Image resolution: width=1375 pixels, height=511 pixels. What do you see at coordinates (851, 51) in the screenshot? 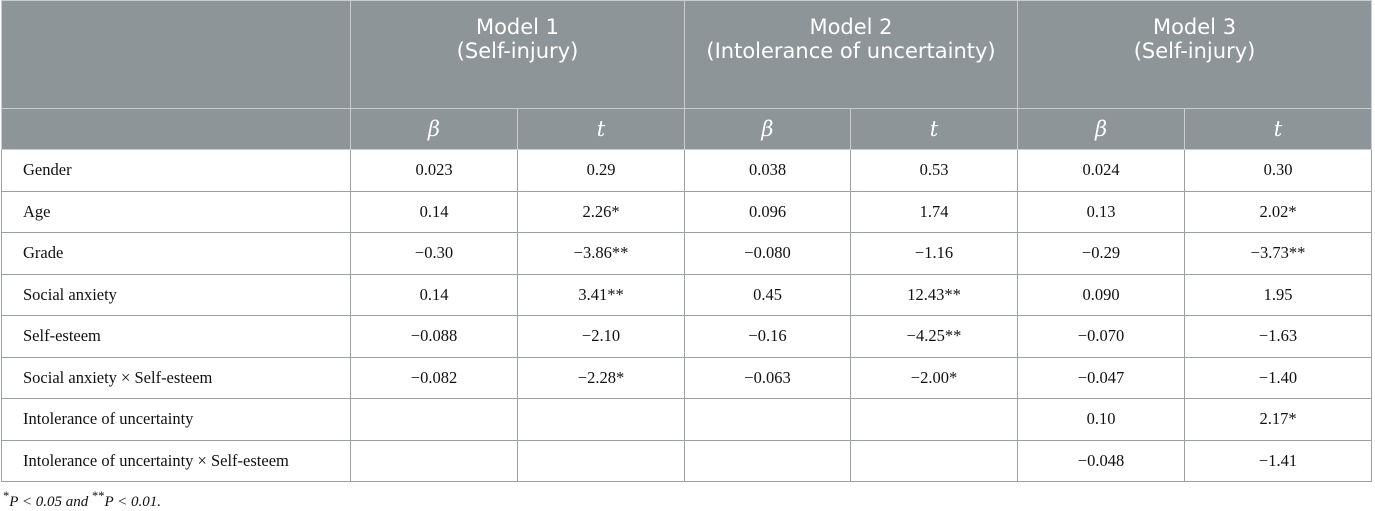
I see `model-2-subtitle: (Intolerance of uncertainty)` at bounding box center [851, 51].